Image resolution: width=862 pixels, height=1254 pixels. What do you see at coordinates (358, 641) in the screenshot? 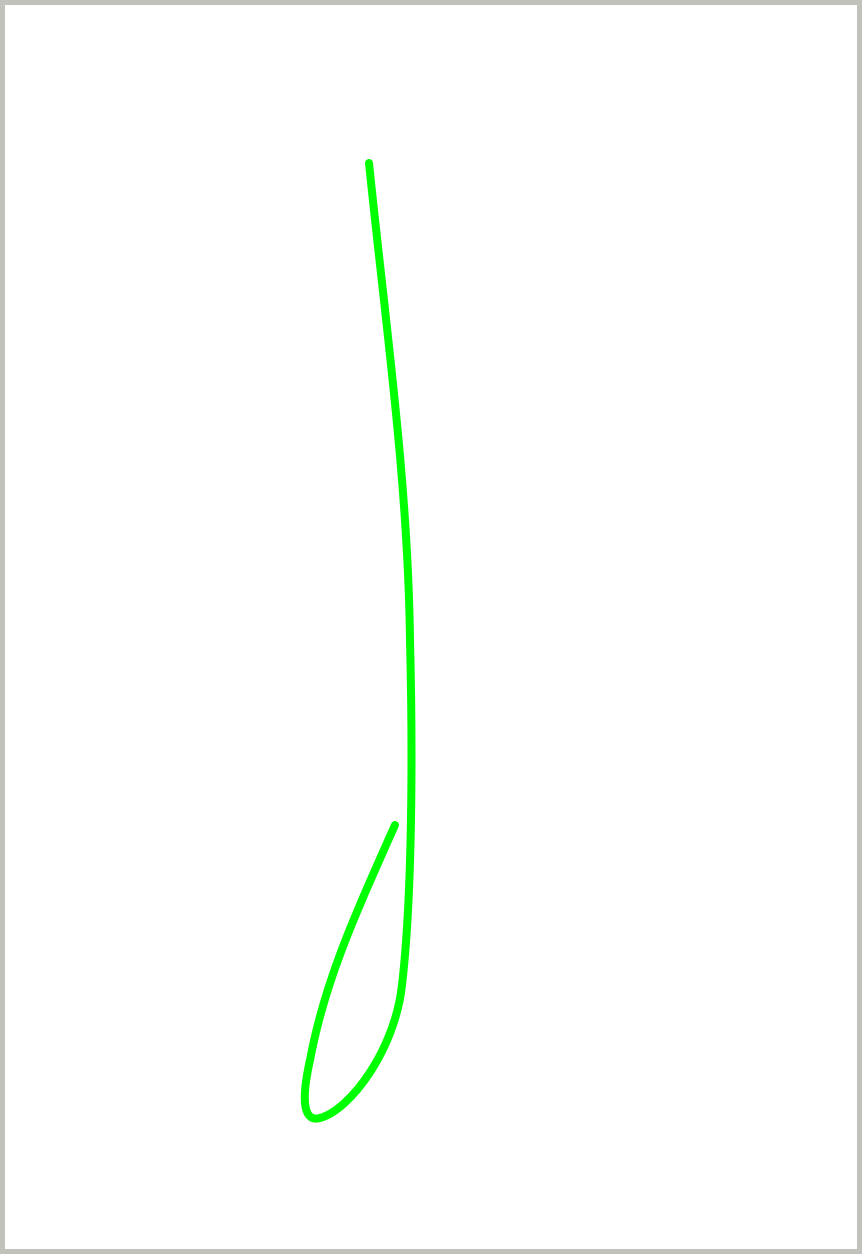
I see `green-stroke` at bounding box center [358, 641].